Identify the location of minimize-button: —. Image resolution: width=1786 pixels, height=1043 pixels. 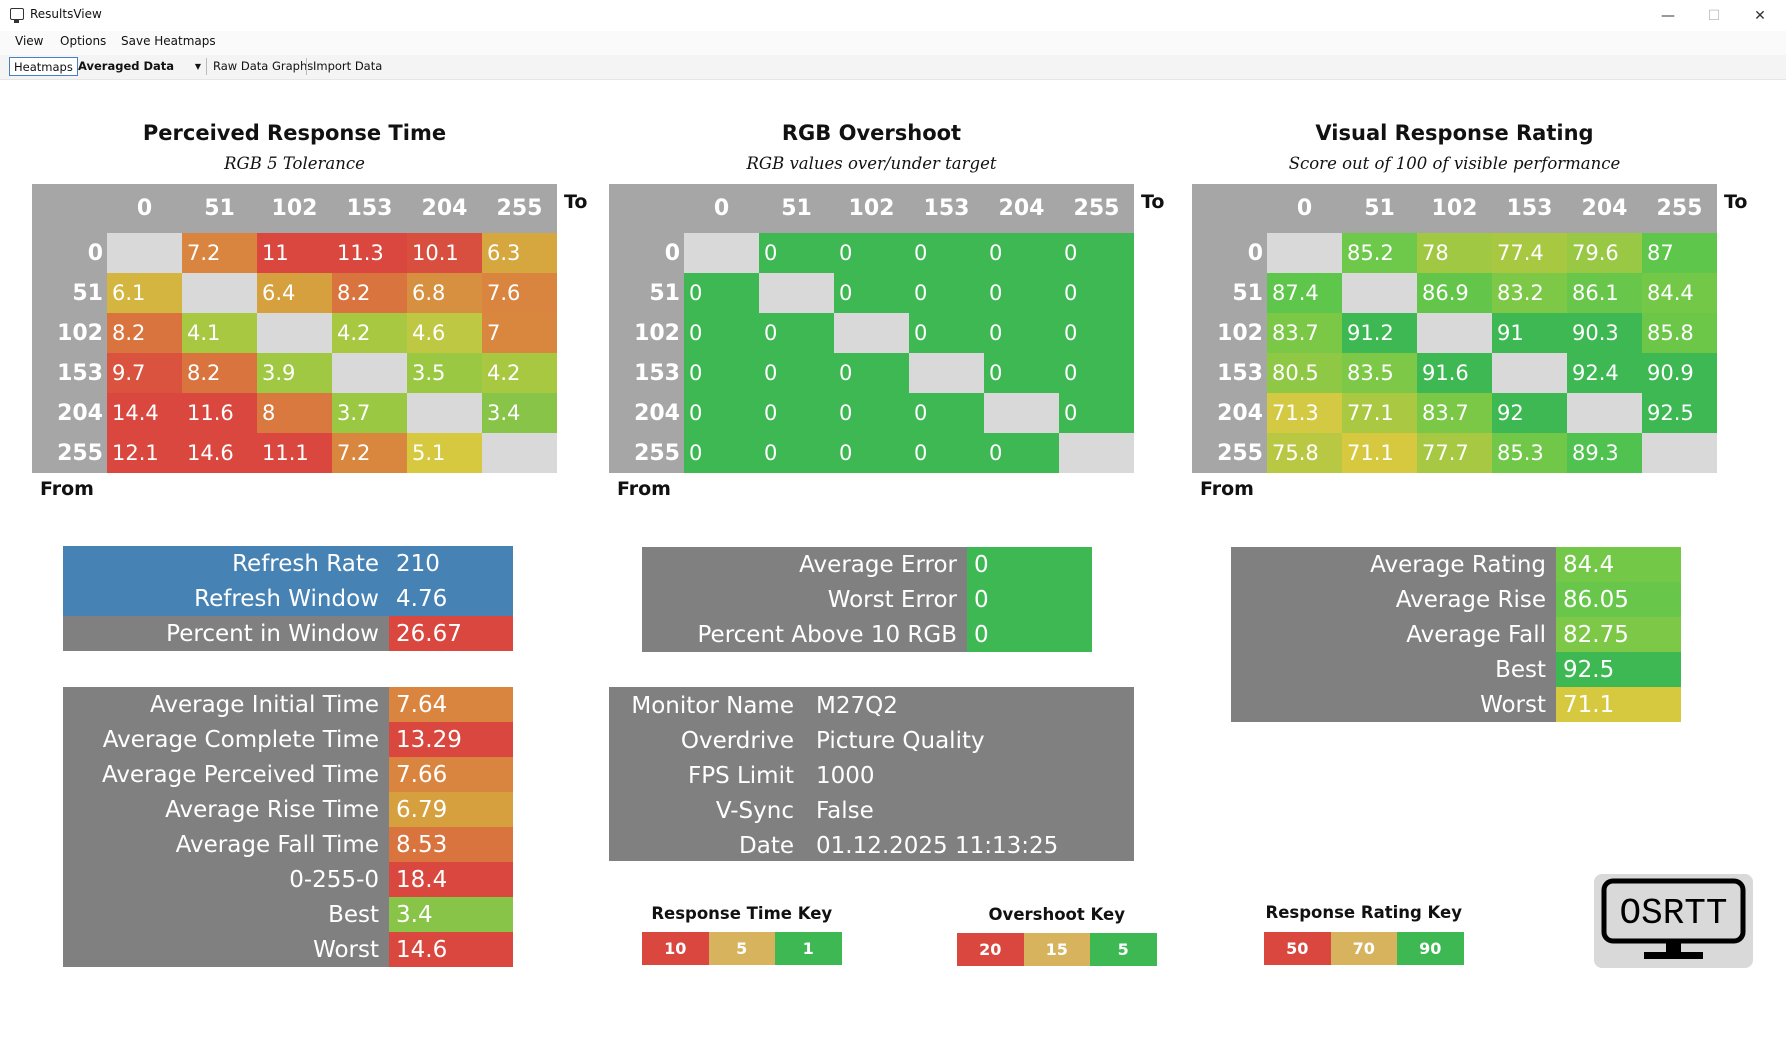
(1668, 15).